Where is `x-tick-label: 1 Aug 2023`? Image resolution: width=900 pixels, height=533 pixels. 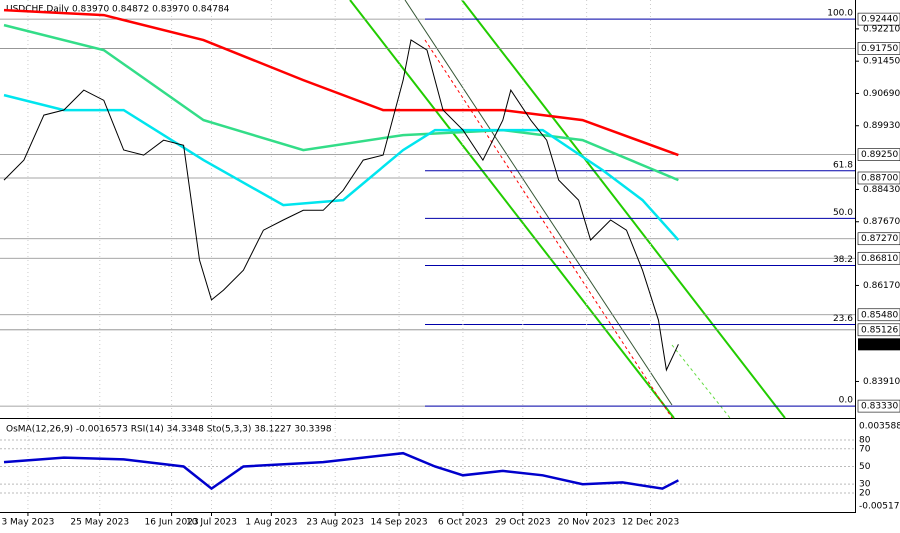
x-tick-label: 1 Aug 2023 is located at coordinates (271, 523).